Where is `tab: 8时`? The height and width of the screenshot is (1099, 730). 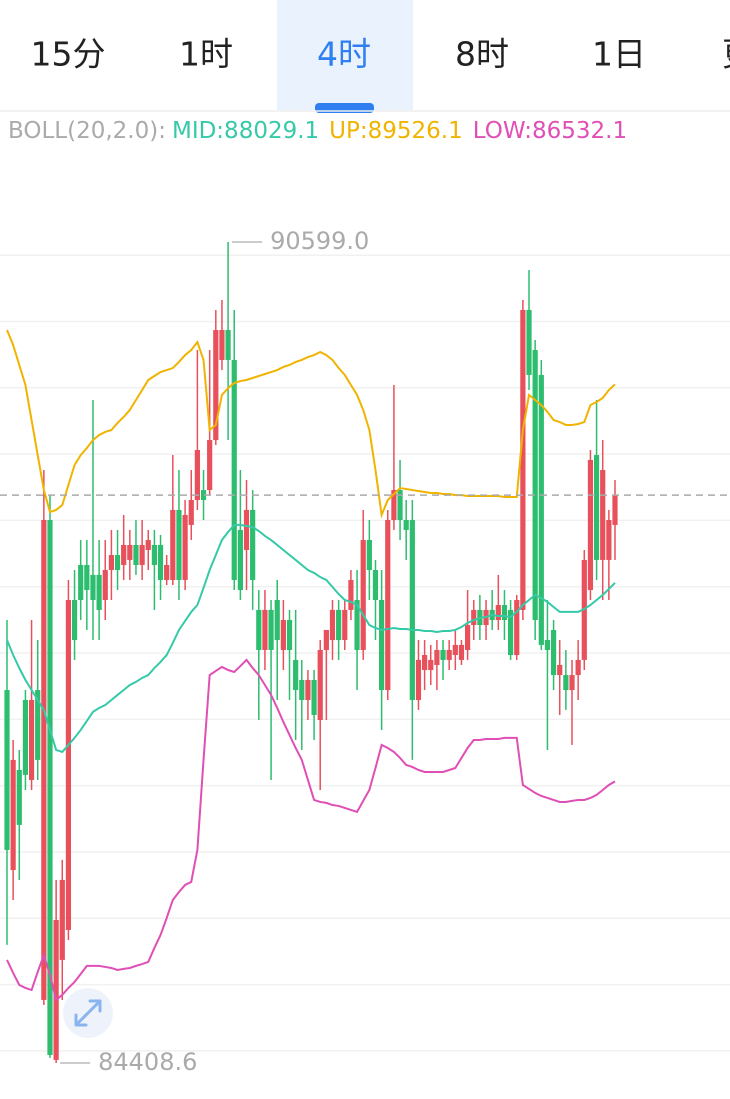 tab: 8时 is located at coordinates (482, 54).